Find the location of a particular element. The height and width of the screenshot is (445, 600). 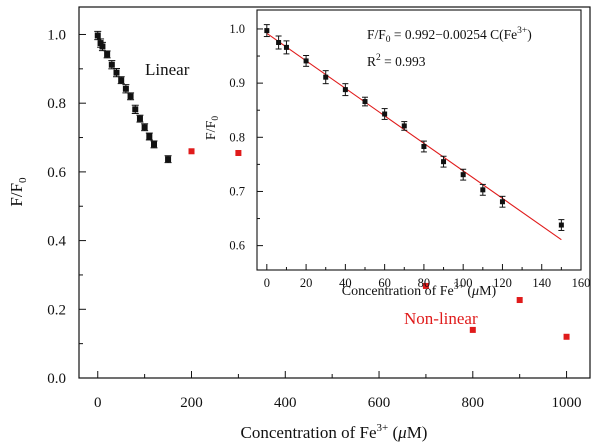

x-tick-label: 40 is located at coordinates (345, 283).